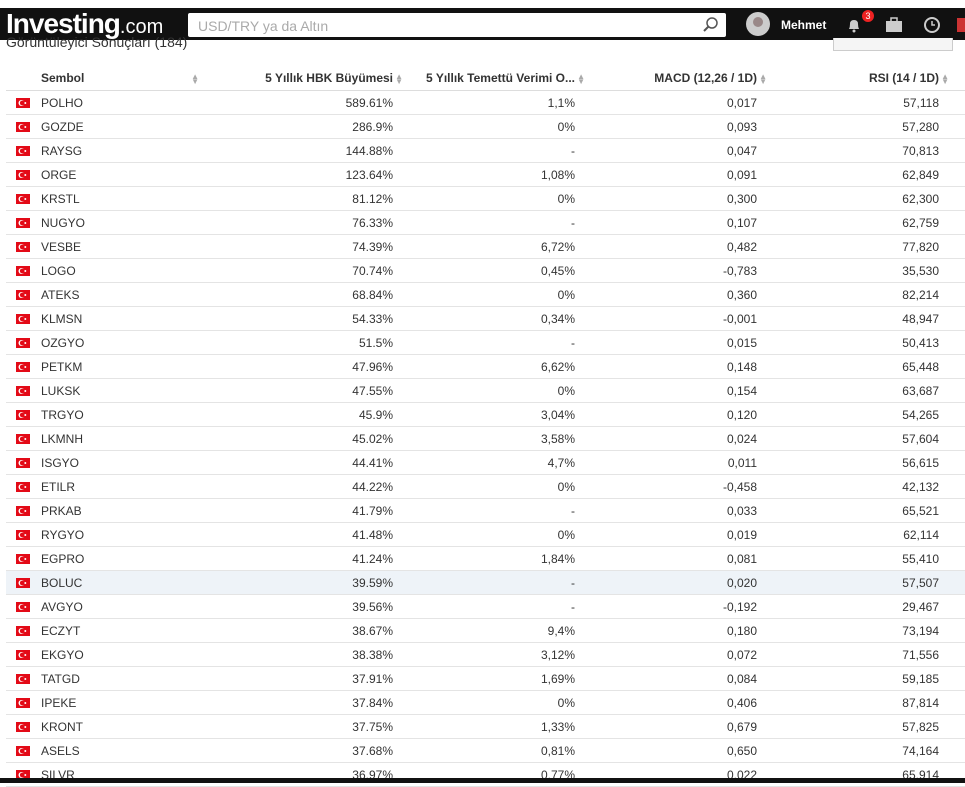 The width and height of the screenshot is (965, 787). Describe the element at coordinates (60, 463) in the screenshot. I see `symbol-cell: ISGYO` at that location.